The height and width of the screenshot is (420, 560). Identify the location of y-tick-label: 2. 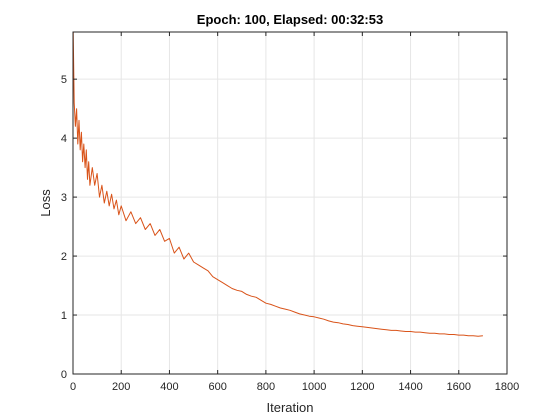
(64, 257).